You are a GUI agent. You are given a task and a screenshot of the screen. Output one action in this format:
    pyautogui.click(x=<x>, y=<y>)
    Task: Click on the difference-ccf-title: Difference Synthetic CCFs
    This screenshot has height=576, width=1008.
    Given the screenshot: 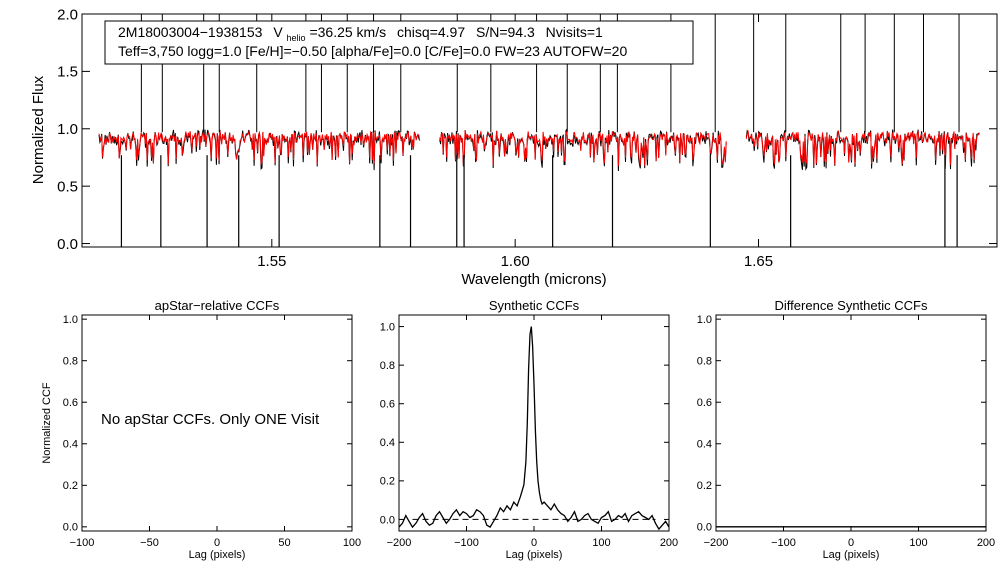 What is the action you would take?
    pyautogui.click(x=851, y=305)
    